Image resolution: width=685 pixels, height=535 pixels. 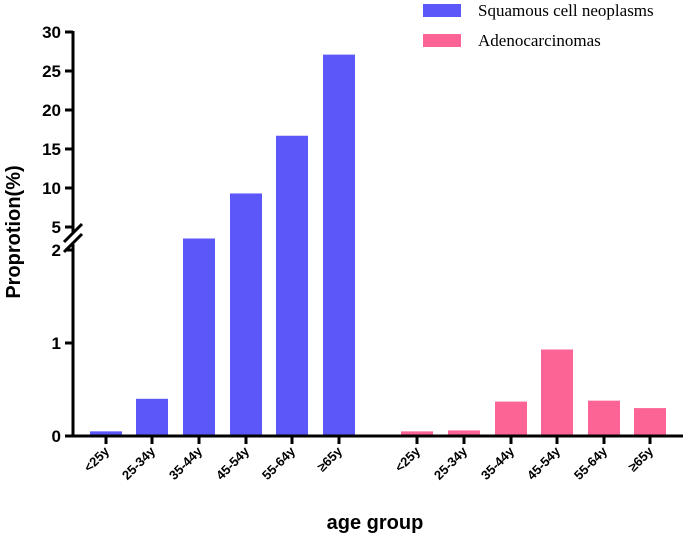 I want to click on axis-break-mark, so click(x=73, y=233).